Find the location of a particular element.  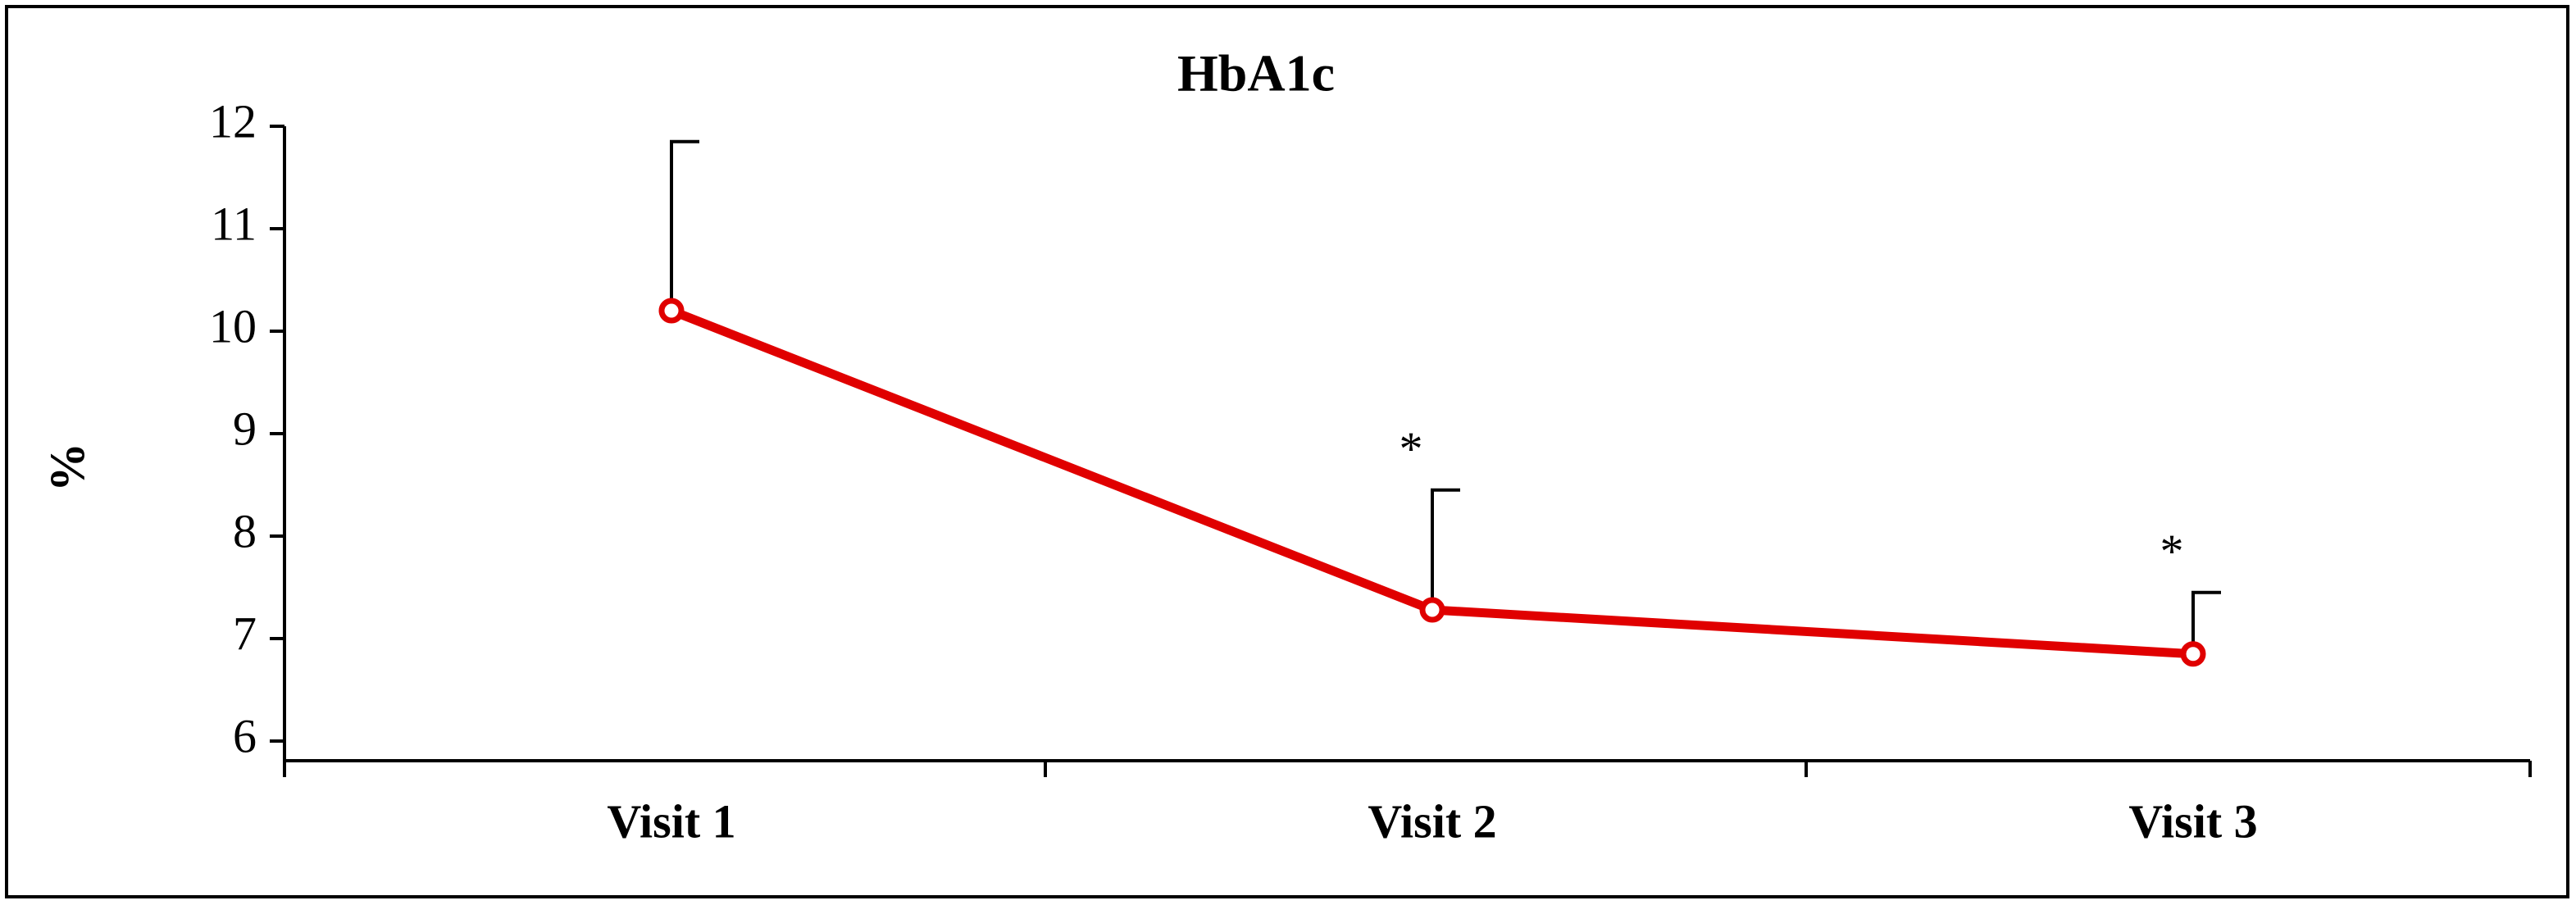

y-tick-label: 12 is located at coordinates (233, 121).